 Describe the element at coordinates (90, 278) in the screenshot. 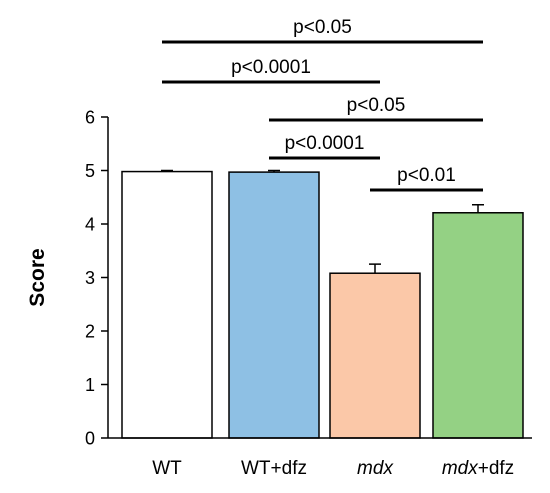

I see `y-tick-label: 3` at that location.